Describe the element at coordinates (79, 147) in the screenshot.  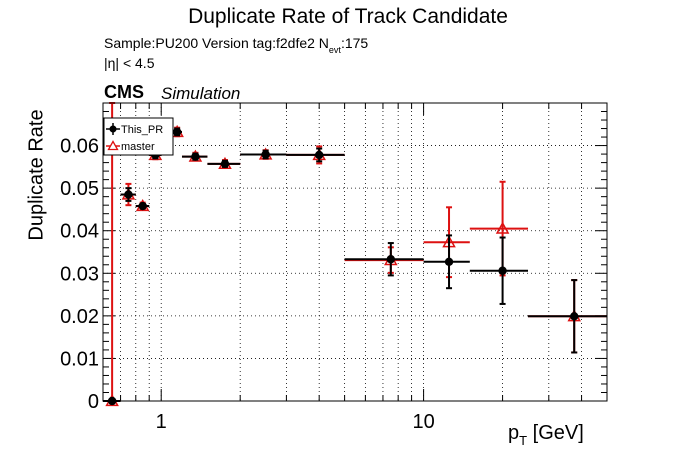
I see `y-tick-label: 0.06` at that location.